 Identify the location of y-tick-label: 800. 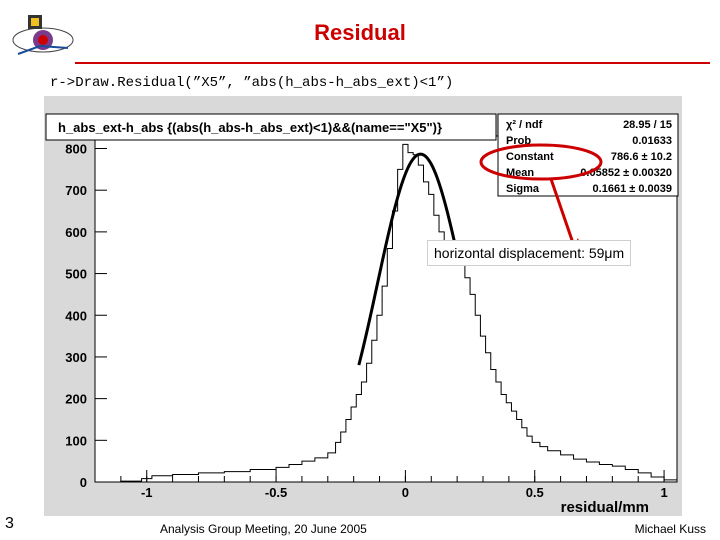
(76, 149).